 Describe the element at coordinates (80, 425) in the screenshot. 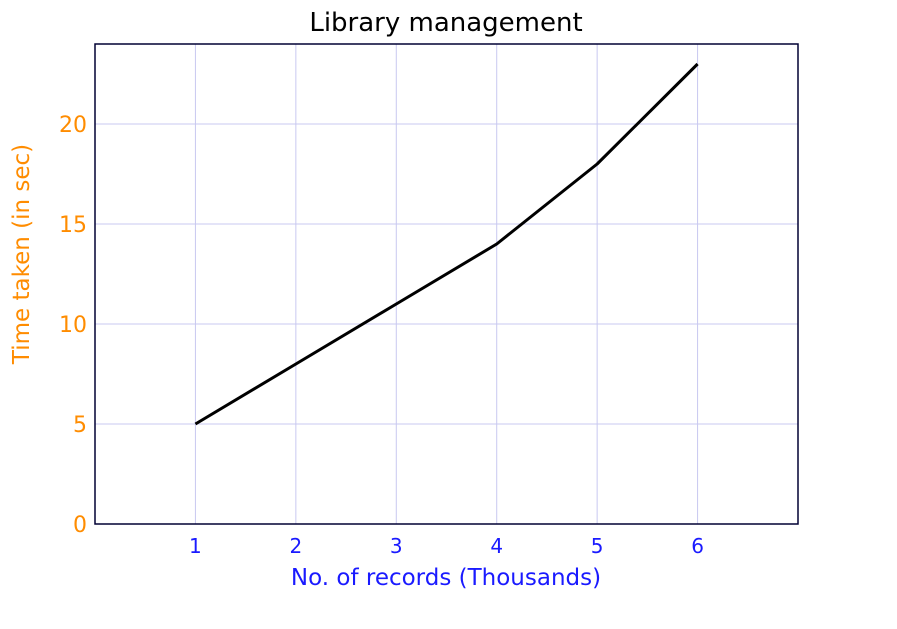

I see `y-tick-label: 5` at that location.